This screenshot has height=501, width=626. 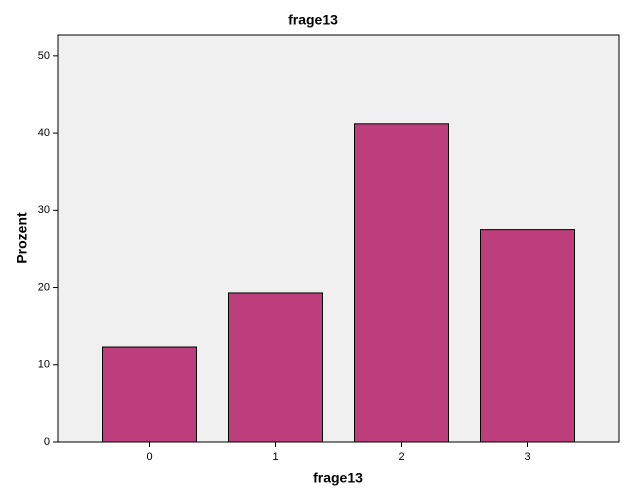 I want to click on chart-title: frage13, so click(x=313, y=20).